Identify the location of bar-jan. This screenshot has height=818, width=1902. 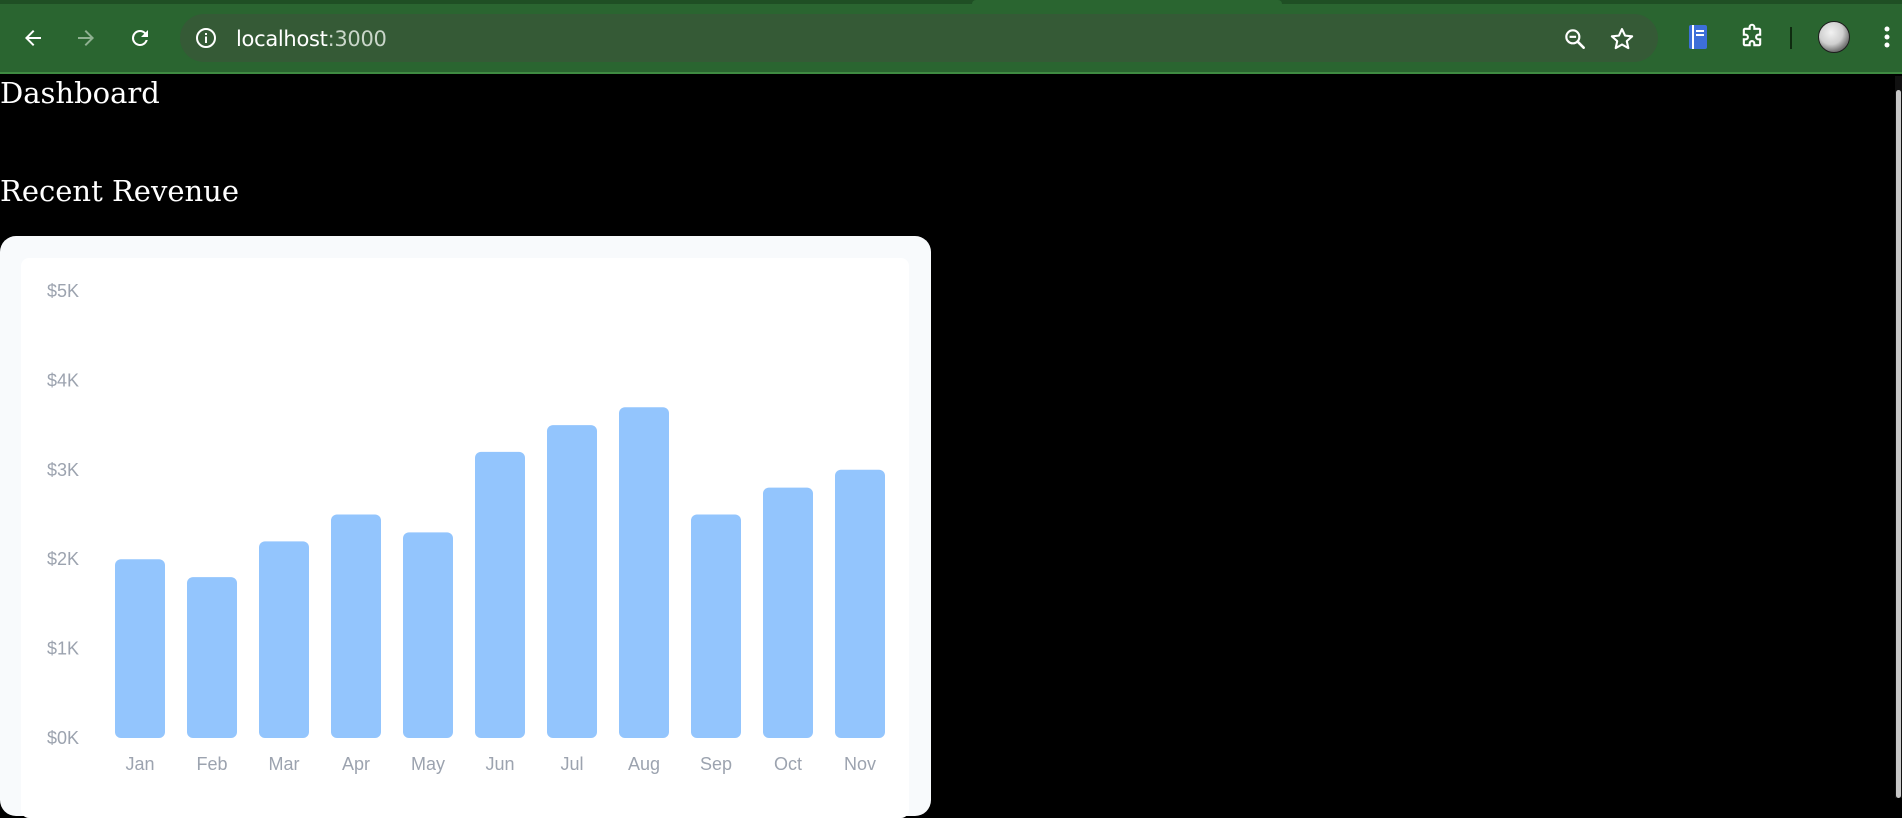
(140, 648).